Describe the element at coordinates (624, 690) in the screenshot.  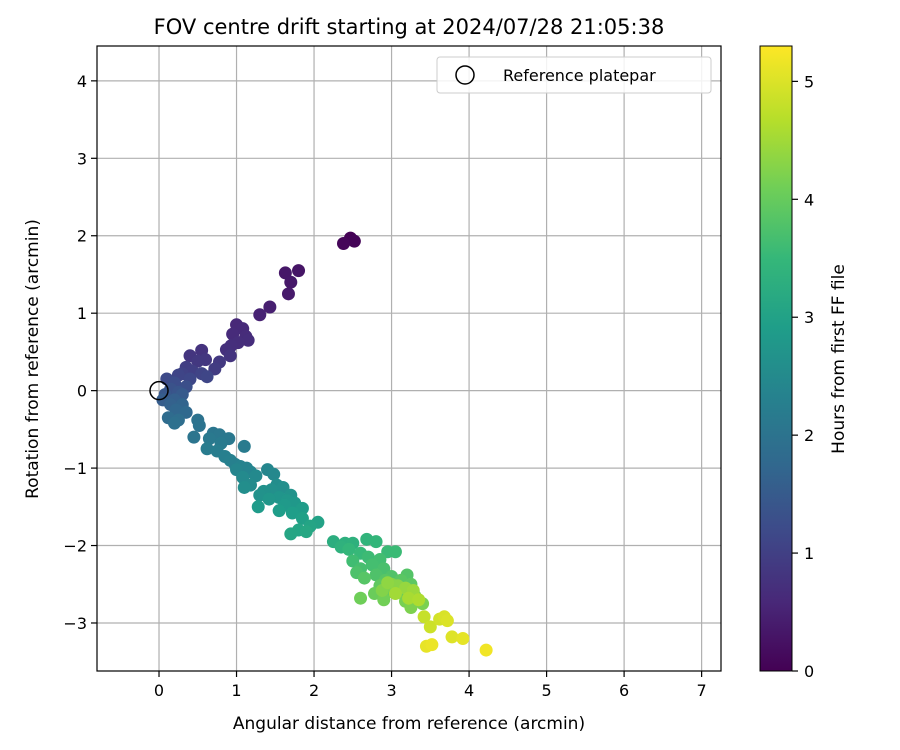
I see `x-tick-label: 6` at that location.